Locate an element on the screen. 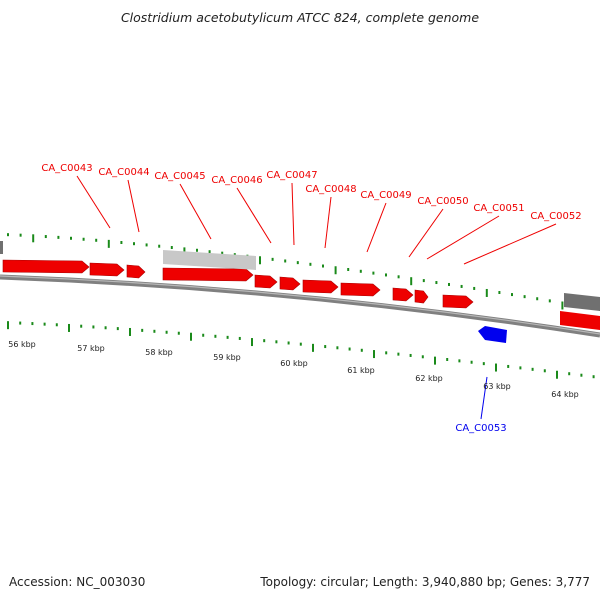  genome-backbone-highlight is located at coordinates (300, 305).